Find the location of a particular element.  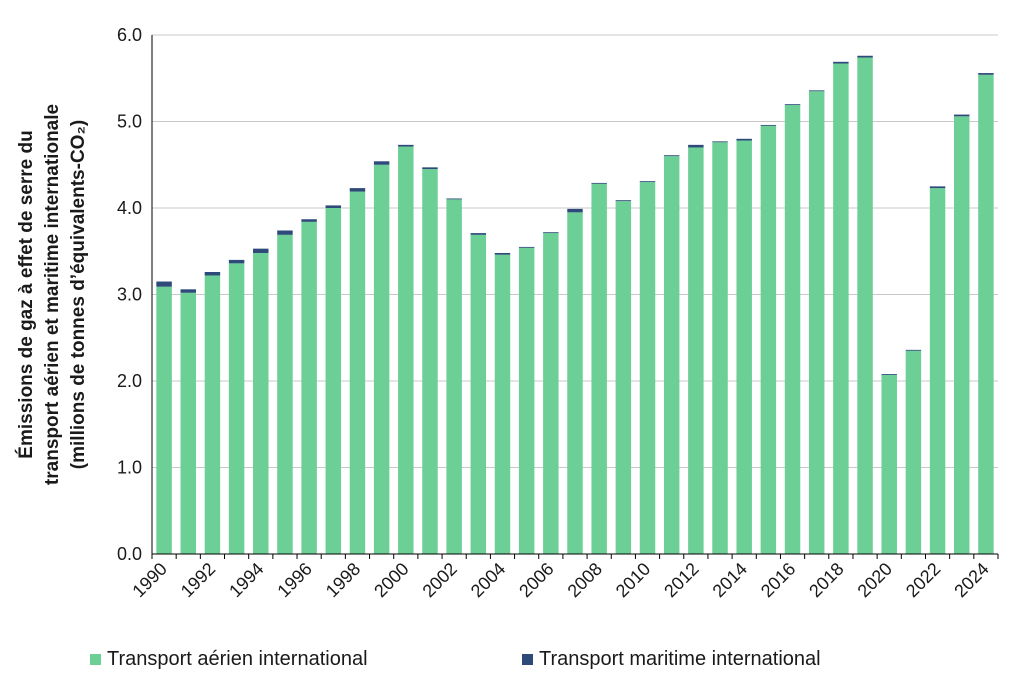

bar-air-1994 is located at coordinates (261, 403).